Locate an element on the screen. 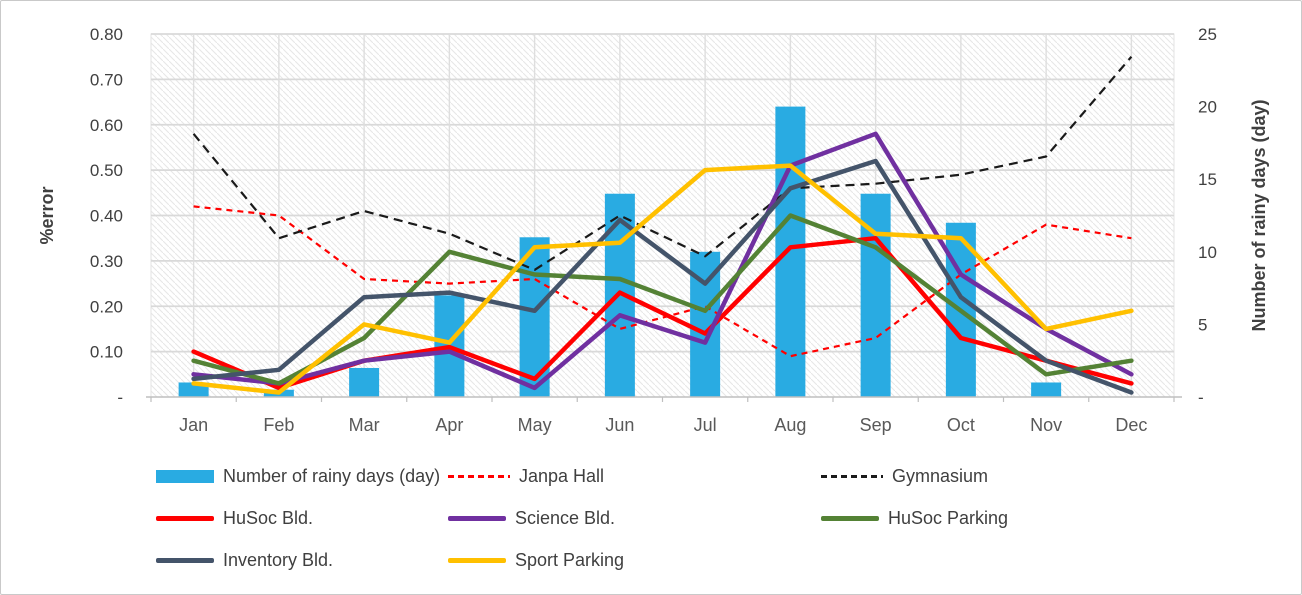  x-tick-label-jan: Jan is located at coordinates (193, 425).